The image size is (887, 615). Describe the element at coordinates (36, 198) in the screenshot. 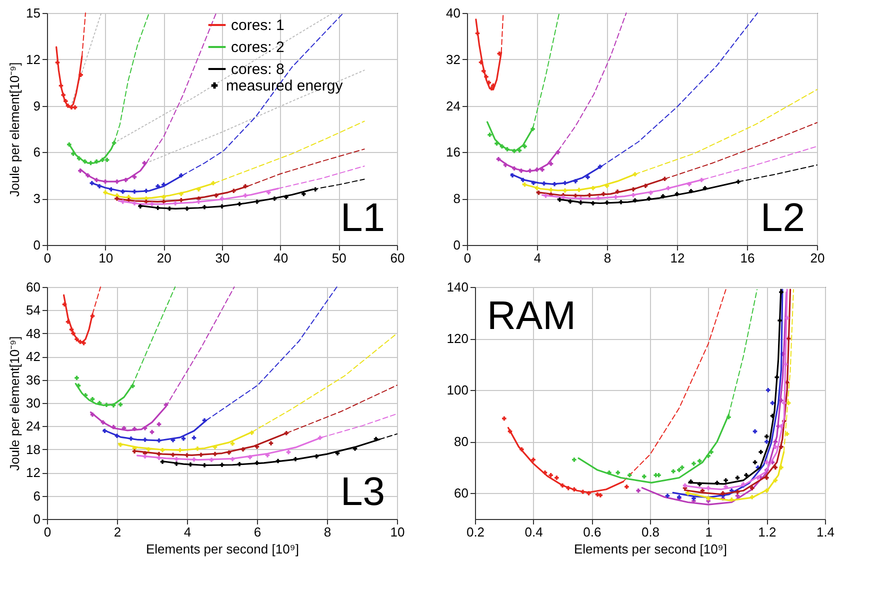

I see `y-tick-label: 3` at that location.